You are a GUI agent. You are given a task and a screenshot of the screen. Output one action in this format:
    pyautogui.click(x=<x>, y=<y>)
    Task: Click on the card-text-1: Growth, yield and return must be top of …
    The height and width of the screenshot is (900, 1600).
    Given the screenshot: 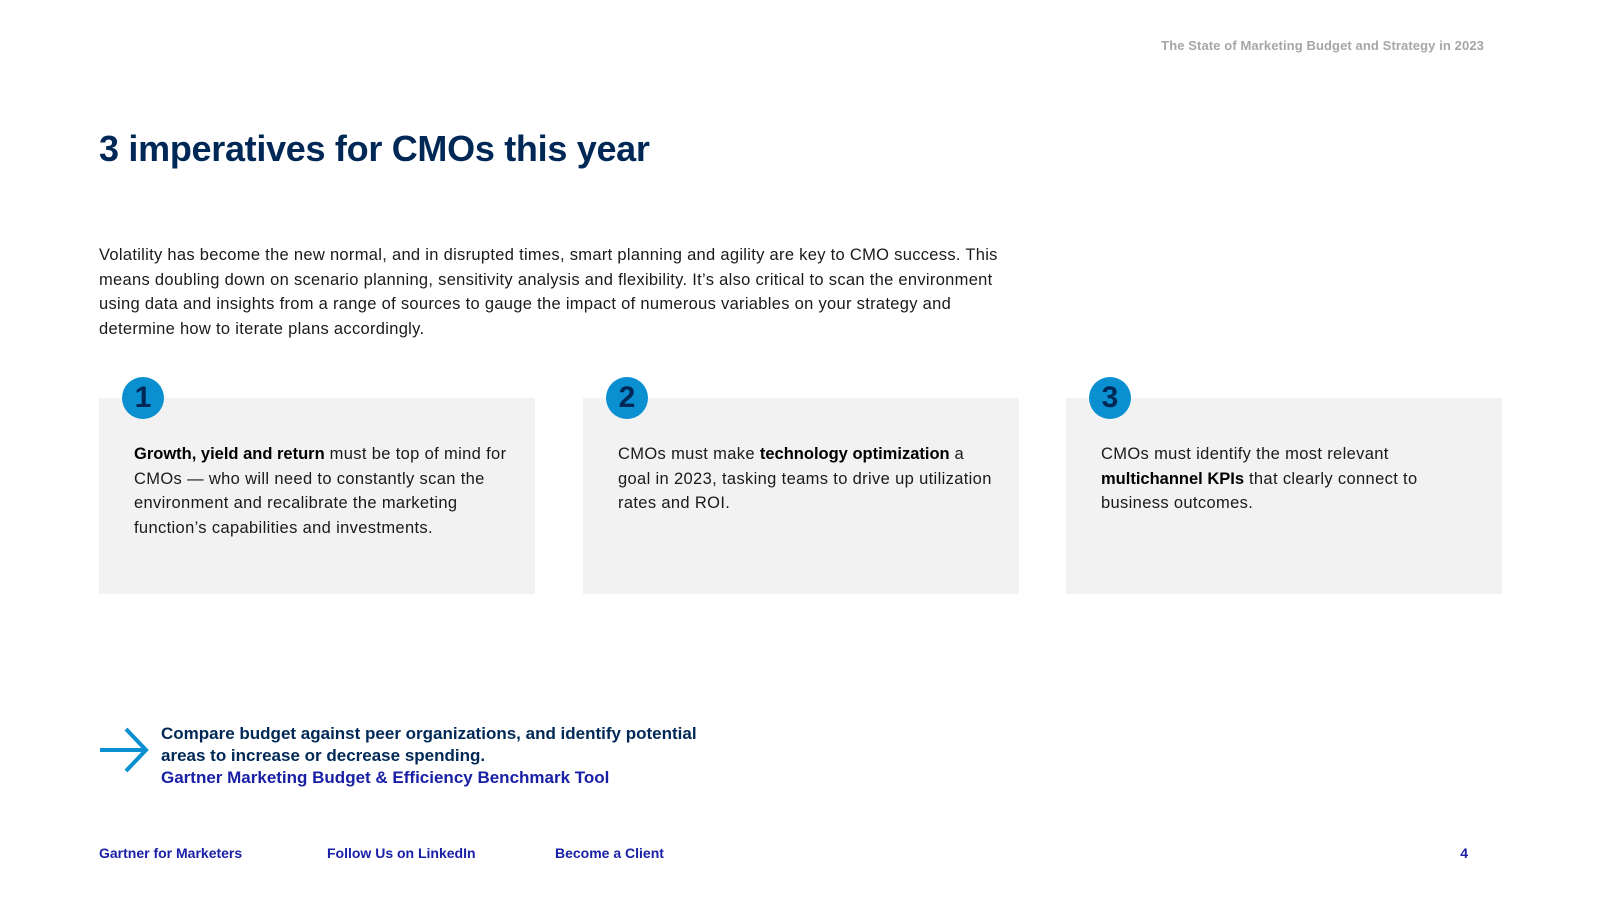 What is the action you would take?
    pyautogui.click(x=324, y=491)
    